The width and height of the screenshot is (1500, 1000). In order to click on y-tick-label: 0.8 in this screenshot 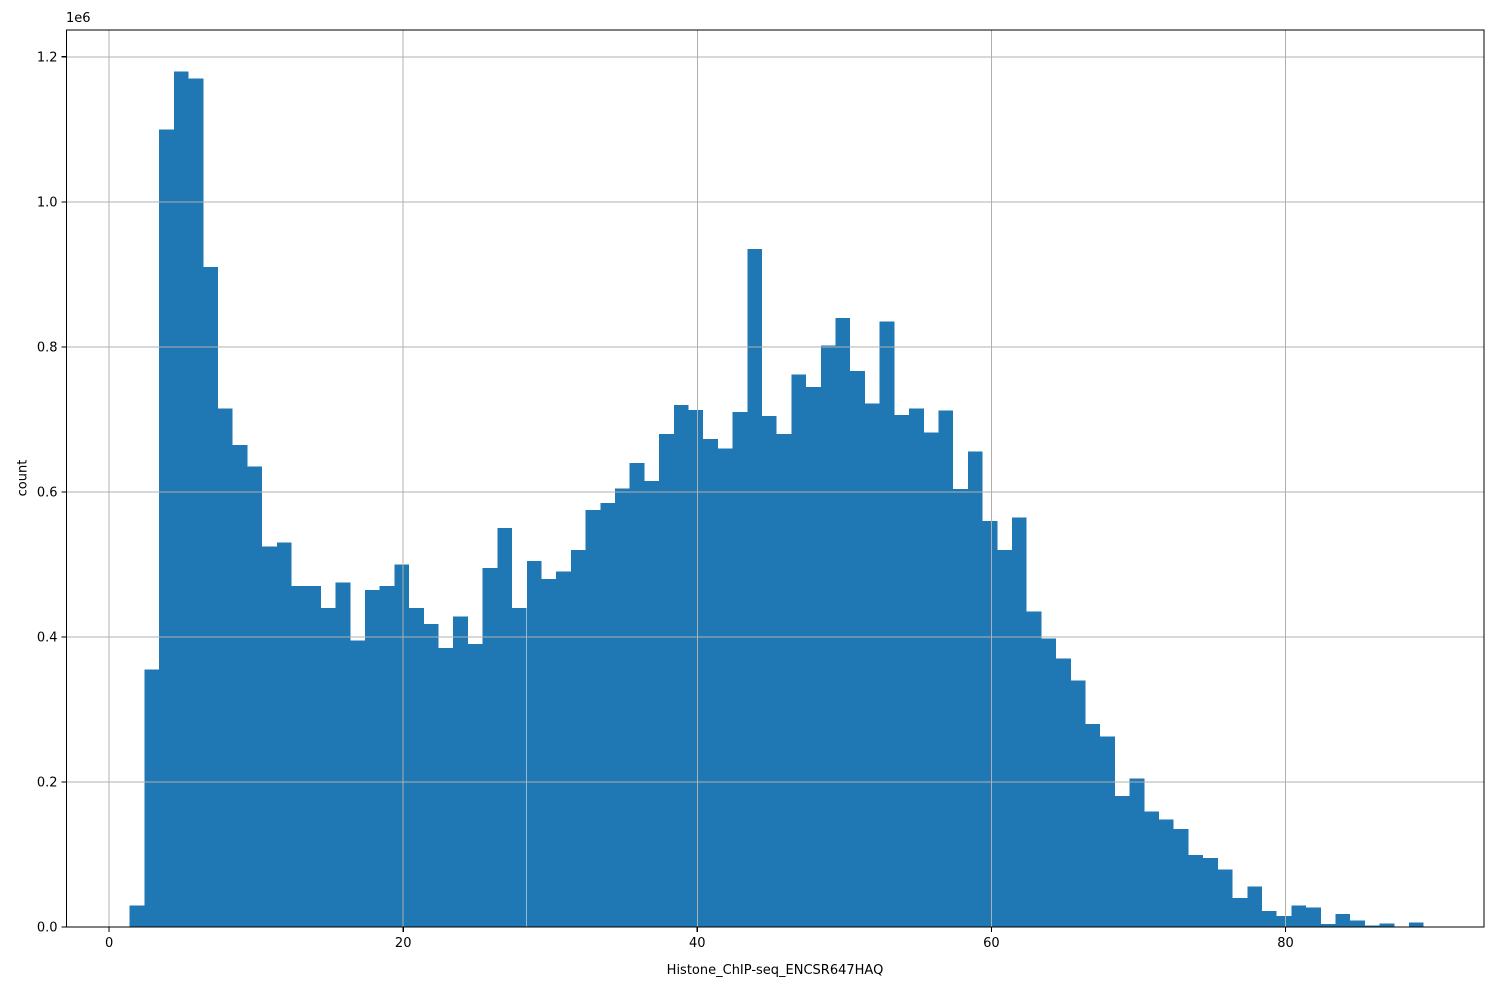, I will do `click(47, 347)`.